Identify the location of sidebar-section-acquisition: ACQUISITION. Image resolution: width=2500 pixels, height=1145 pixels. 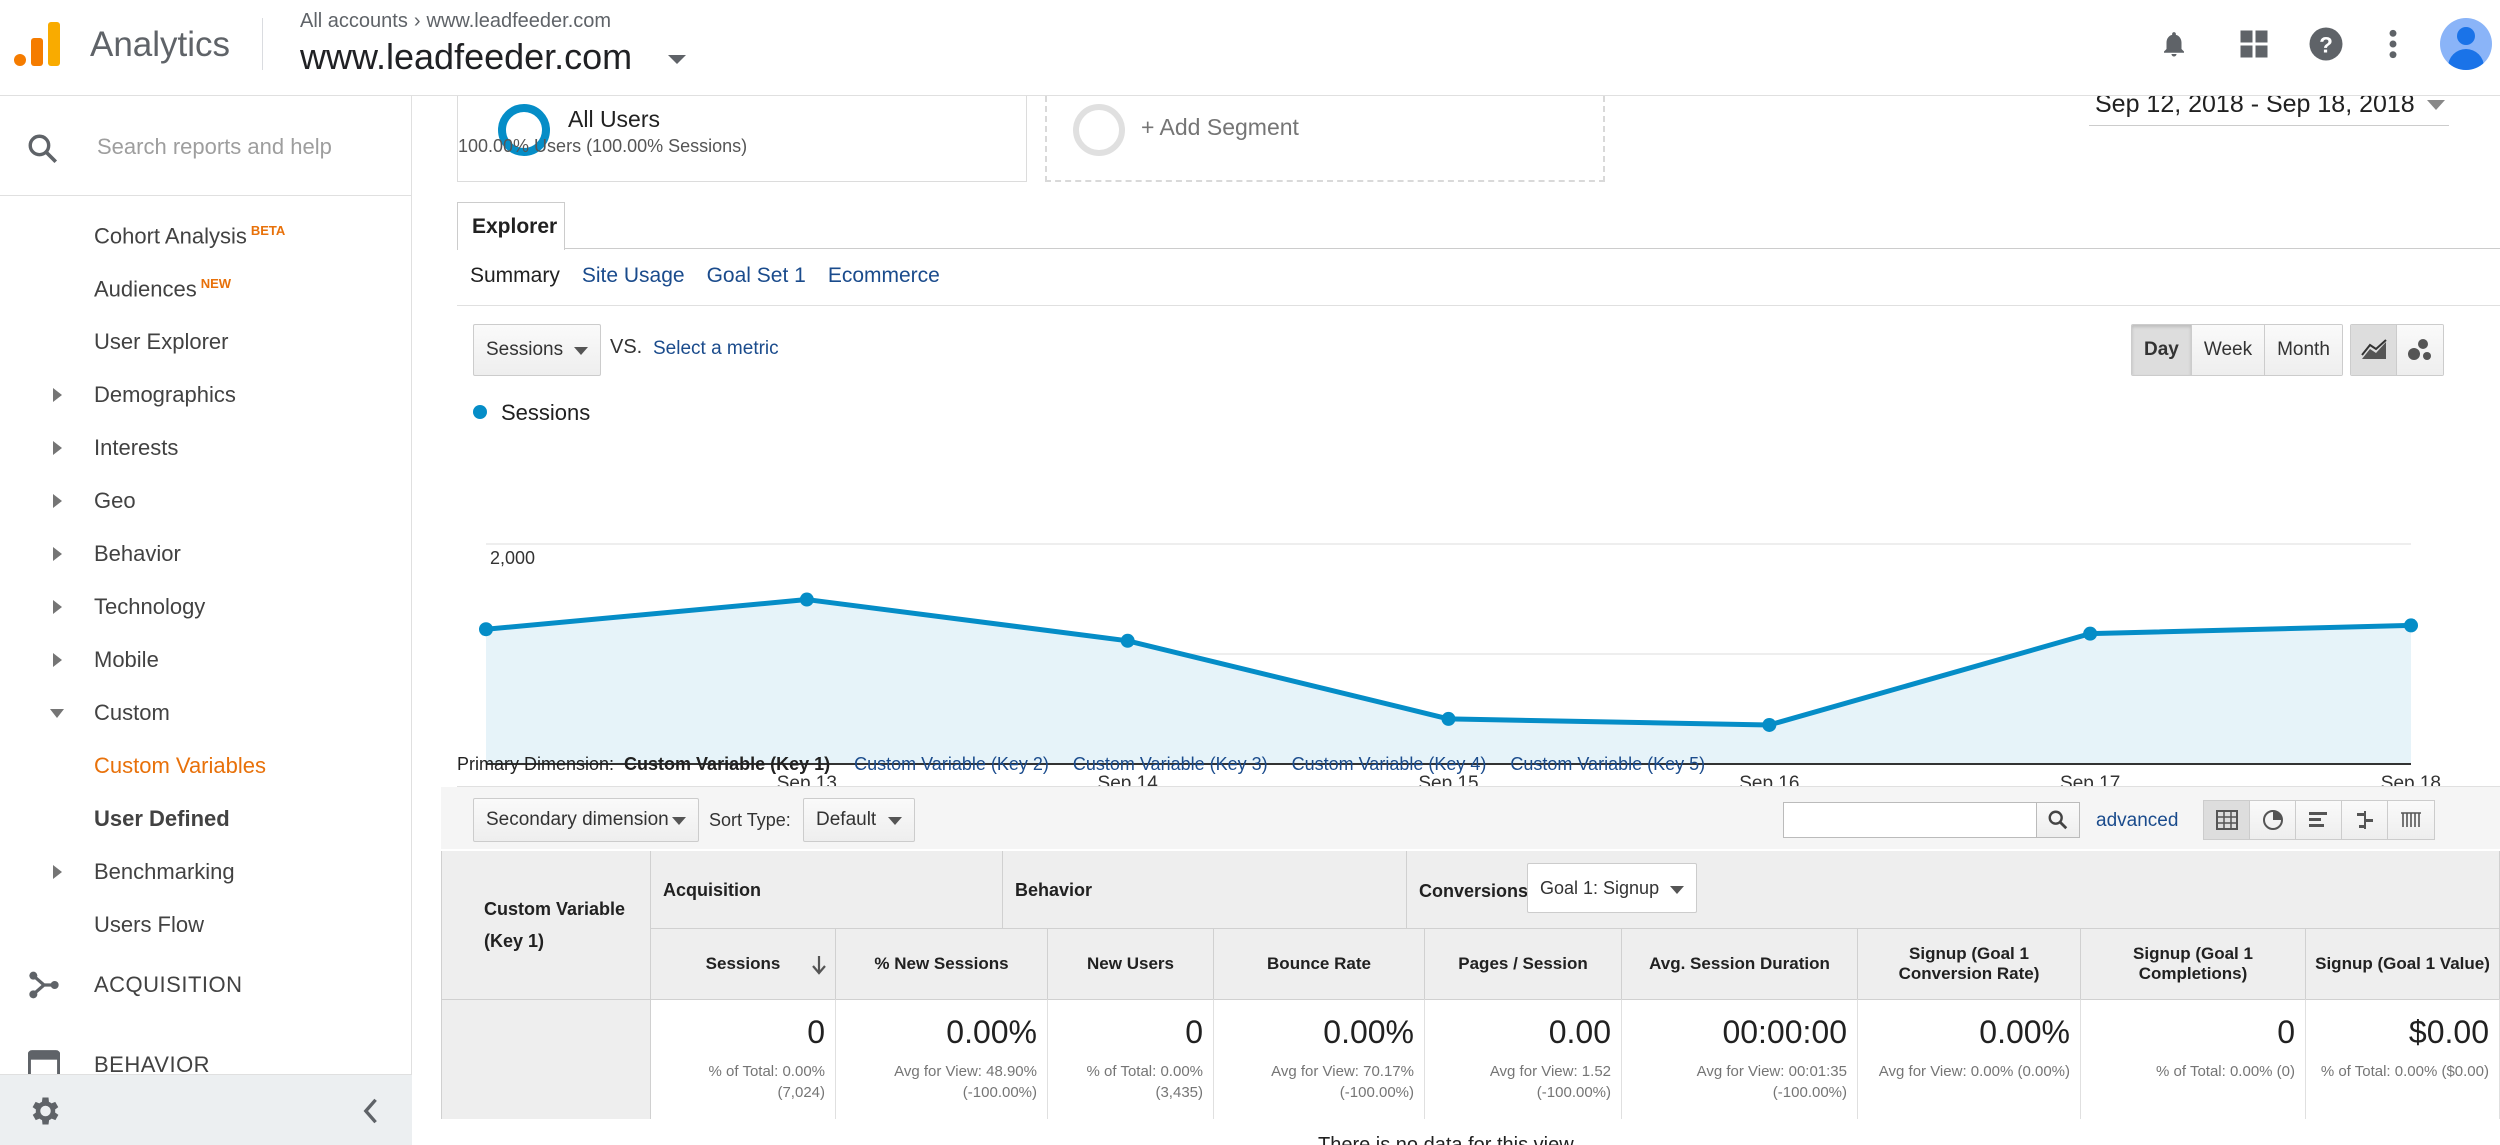
(206, 984).